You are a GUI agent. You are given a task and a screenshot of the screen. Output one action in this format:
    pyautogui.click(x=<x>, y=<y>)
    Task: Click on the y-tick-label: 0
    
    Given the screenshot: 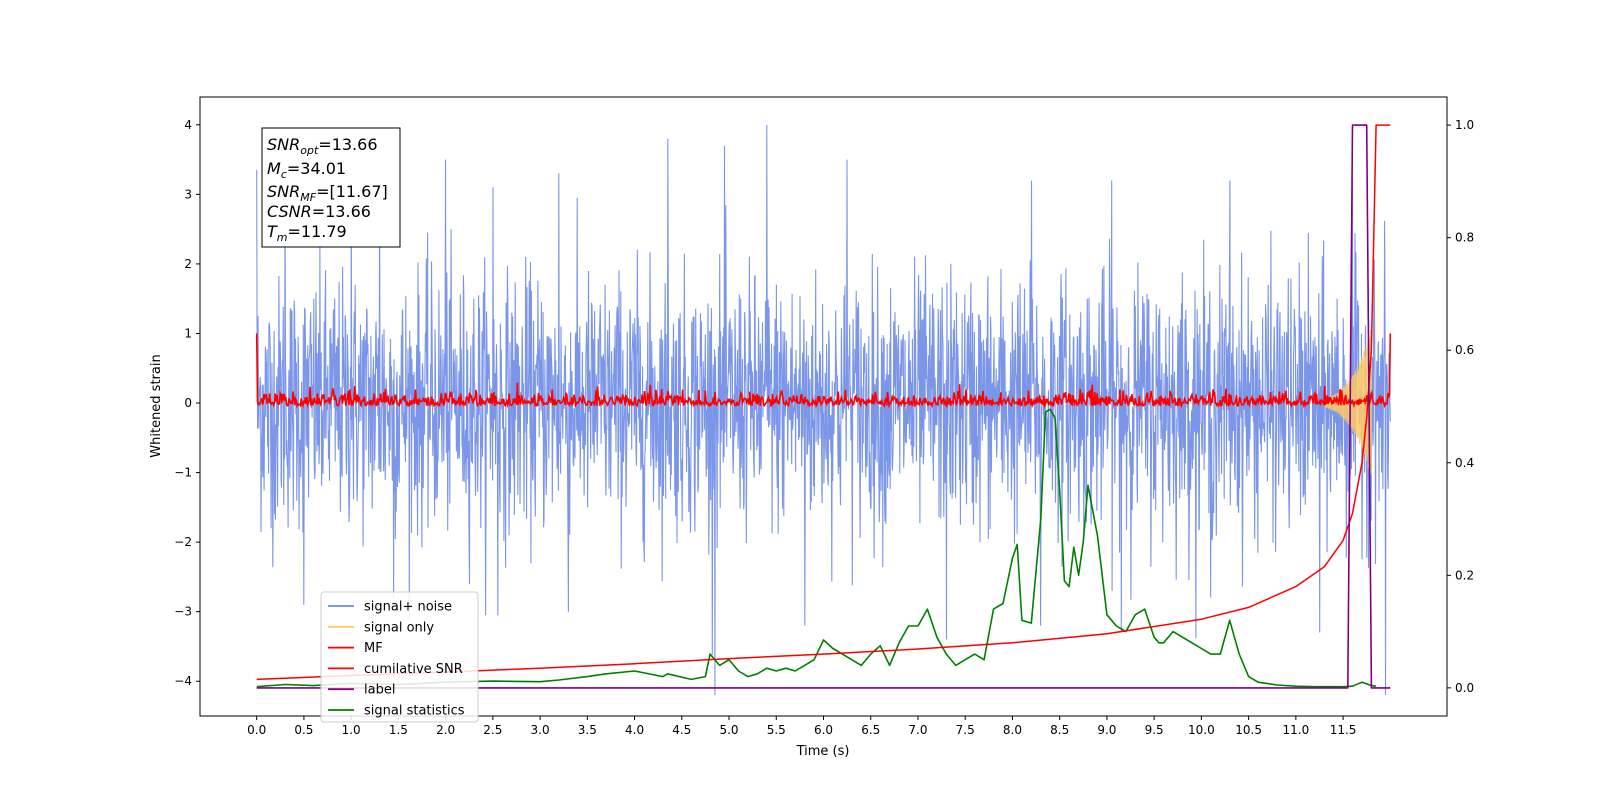 What is the action you would take?
    pyautogui.click(x=188, y=403)
    